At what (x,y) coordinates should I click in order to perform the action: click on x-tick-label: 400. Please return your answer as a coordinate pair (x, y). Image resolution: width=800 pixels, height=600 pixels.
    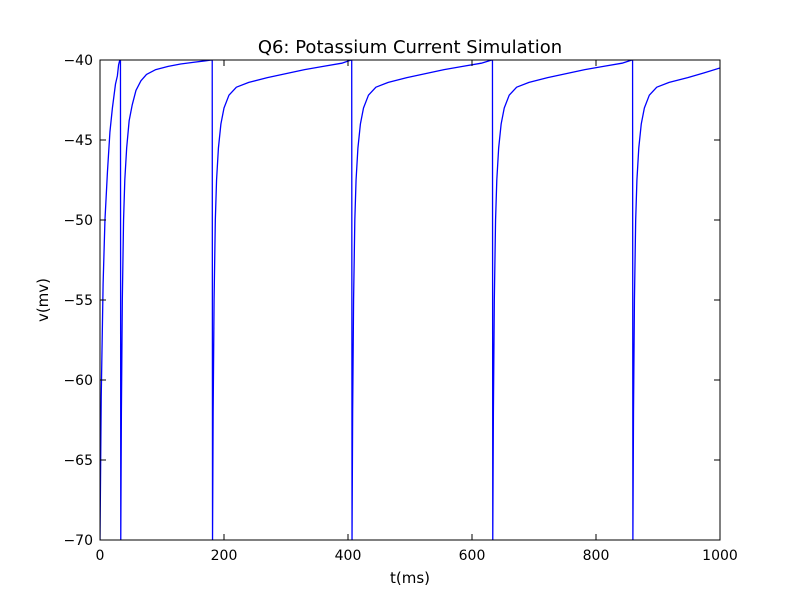
    Looking at the image, I should click on (348, 556).